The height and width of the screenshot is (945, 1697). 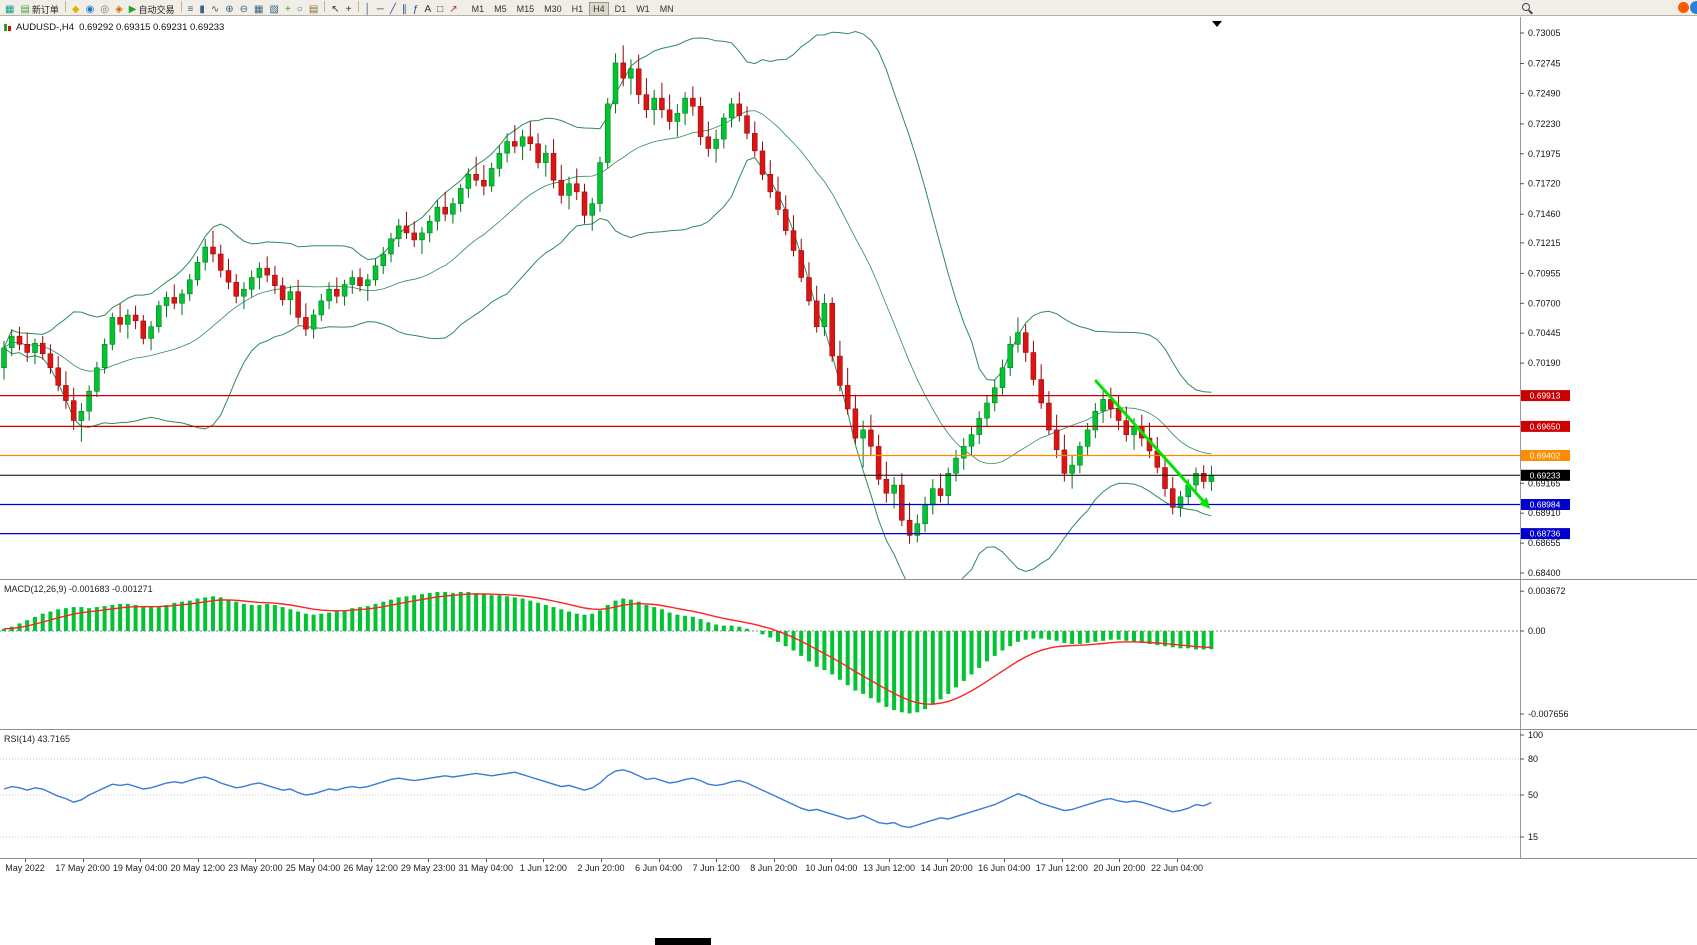 I want to click on time-label: 31 May 04:00, so click(x=486, y=868).